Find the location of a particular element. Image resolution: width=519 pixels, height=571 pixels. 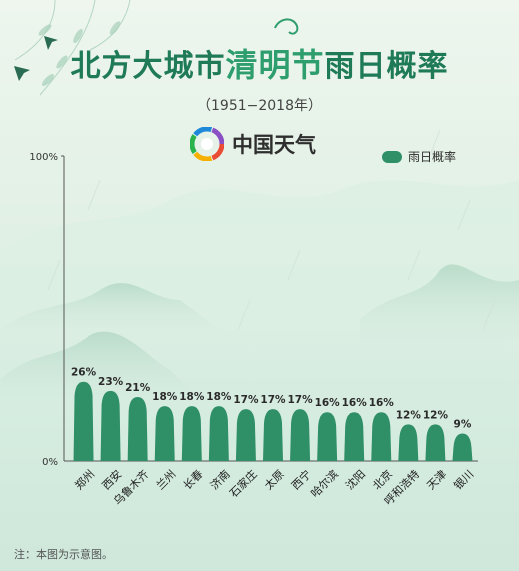

swallow-icon is located at coordinates (36, 58).